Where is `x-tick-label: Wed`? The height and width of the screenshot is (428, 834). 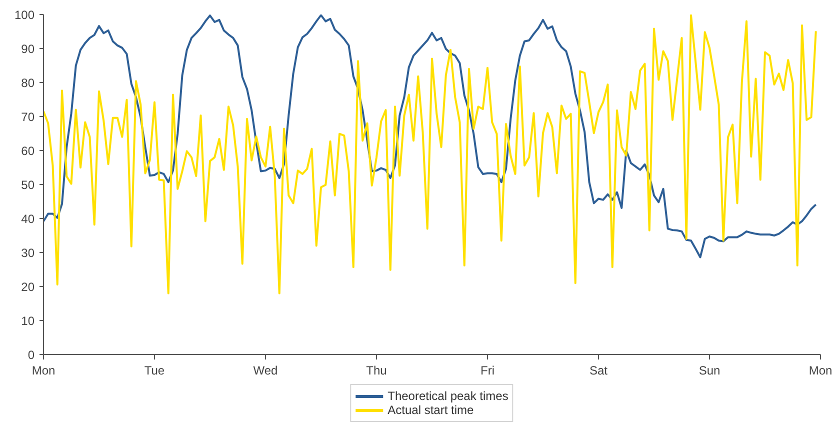 x-tick-label: Wed is located at coordinates (265, 371).